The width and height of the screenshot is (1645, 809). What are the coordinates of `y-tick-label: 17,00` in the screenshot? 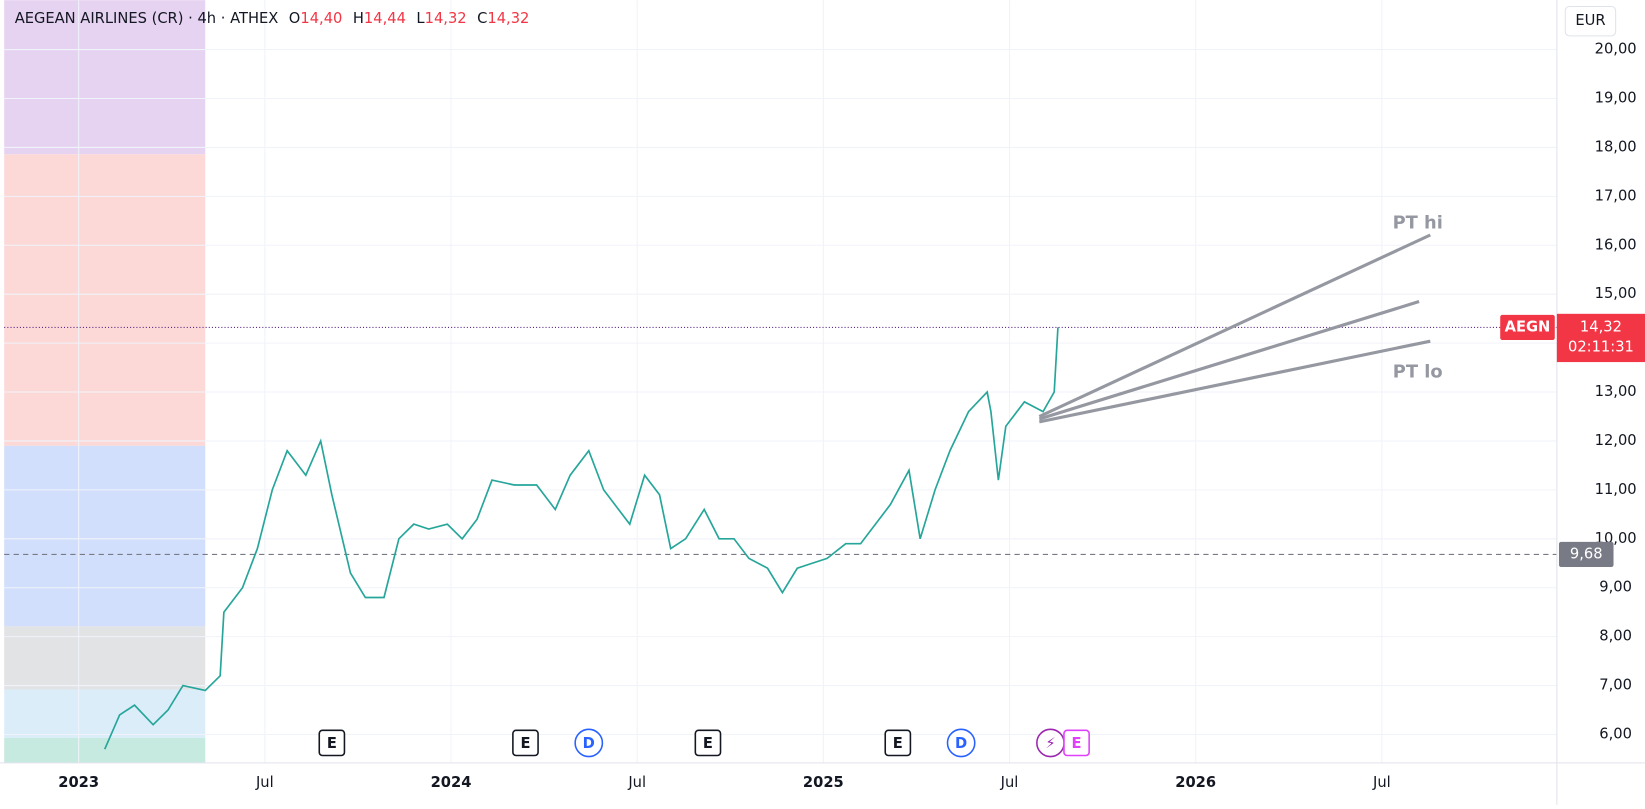 It's located at (1616, 195).